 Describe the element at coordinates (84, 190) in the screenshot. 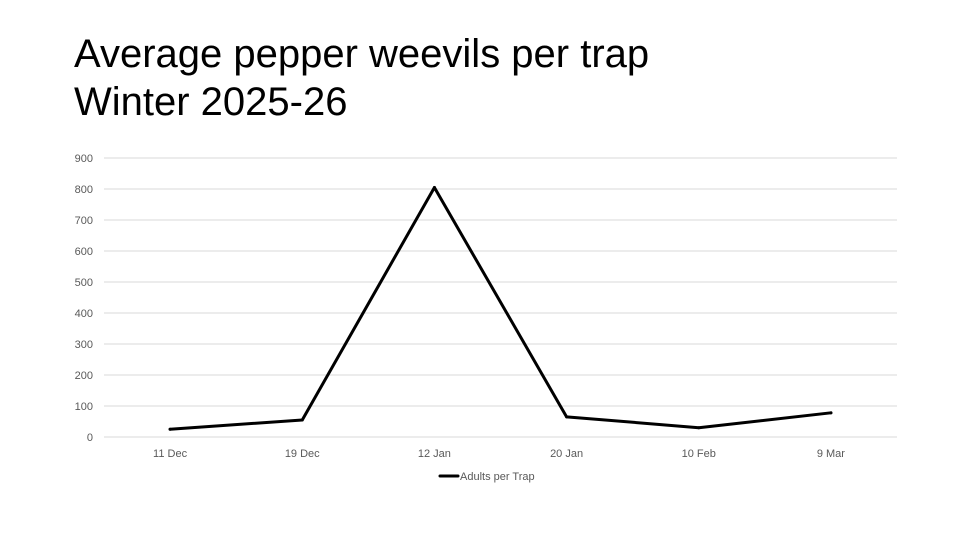

I see `y-tick-label: 800` at that location.